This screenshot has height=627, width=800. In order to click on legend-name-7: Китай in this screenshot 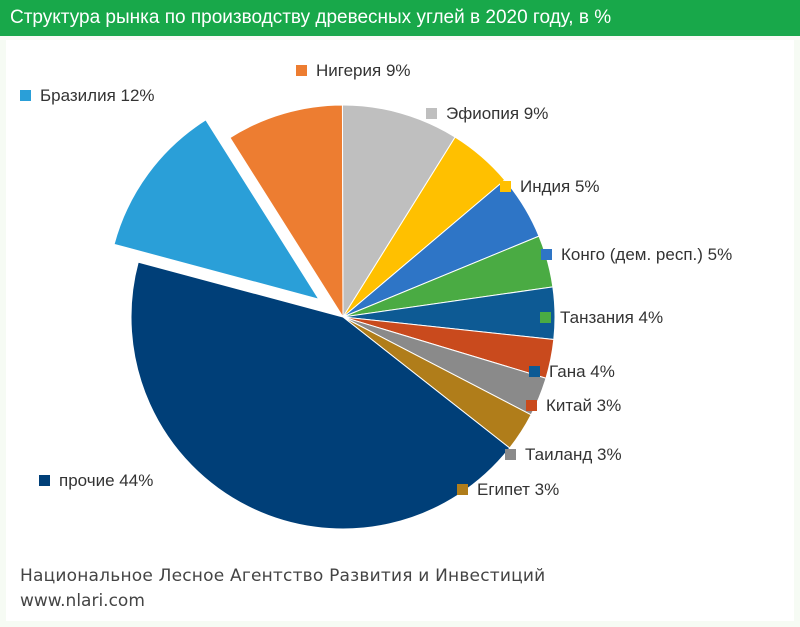, I will do `click(569, 405)`.